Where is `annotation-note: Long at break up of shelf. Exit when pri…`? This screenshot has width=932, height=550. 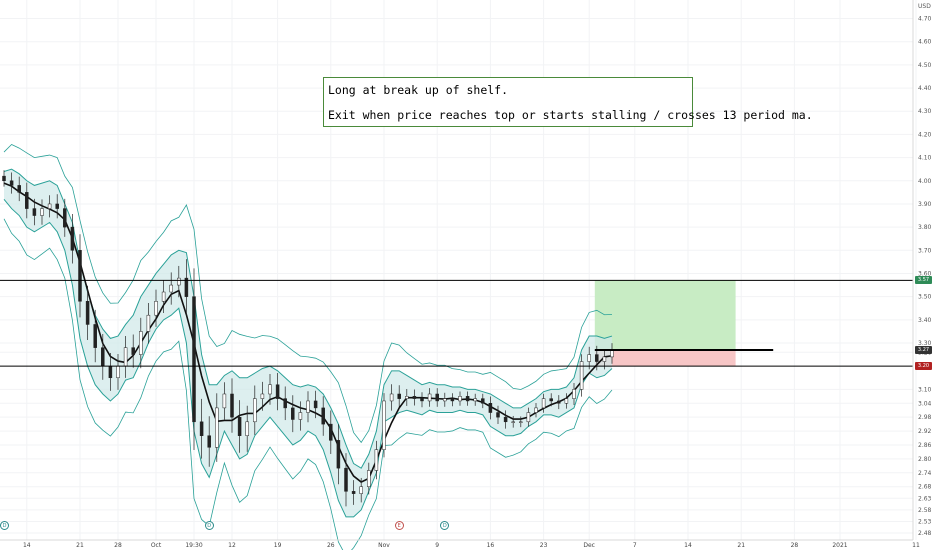
annotation-note: Long at break up of shelf. Exit when pri… is located at coordinates (568, 102).